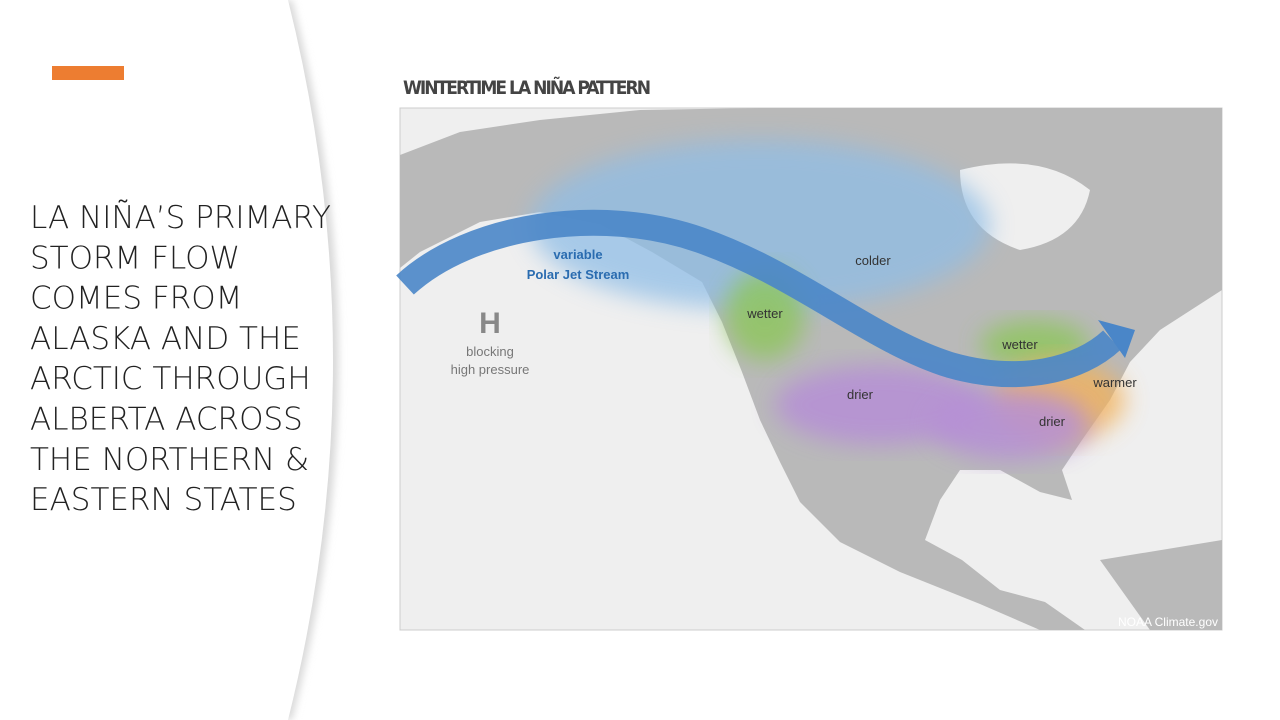  I want to click on map-title: WINTERTIME LA NIÑA PATTERN, so click(527, 87).